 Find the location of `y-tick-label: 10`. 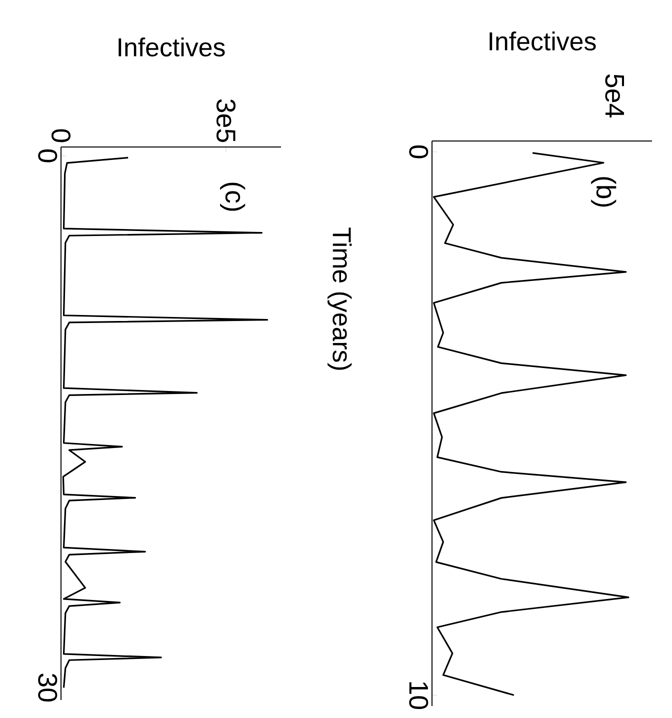

y-tick-label: 10 is located at coordinates (418, 696).